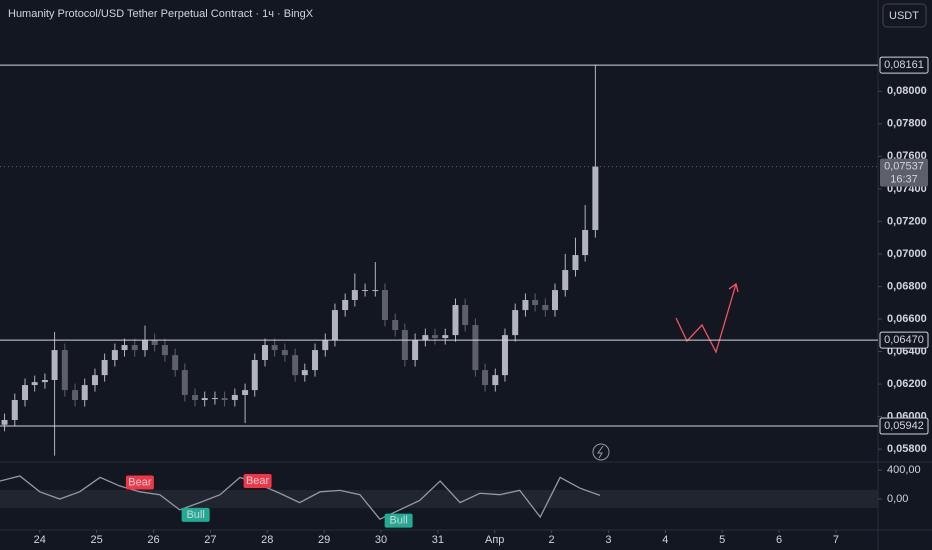 This screenshot has height=550, width=932. What do you see at coordinates (267, 540) in the screenshot?
I see `x-tick-label: 28` at bounding box center [267, 540].